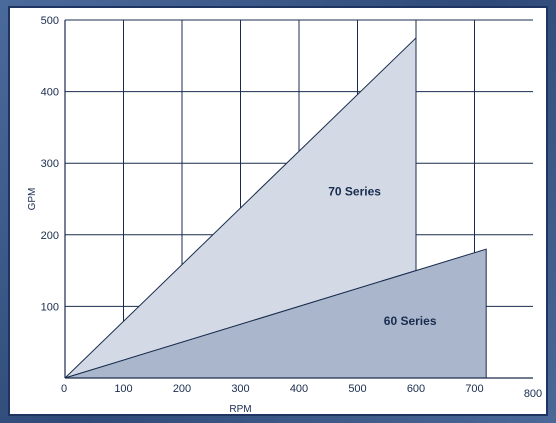 The width and height of the screenshot is (556, 423). I want to click on x-tick-label: 600, so click(416, 389).